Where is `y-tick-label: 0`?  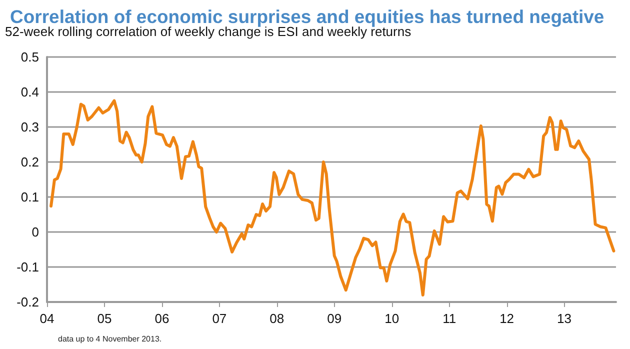
y-tick-label: 0 is located at coordinates (35, 232).